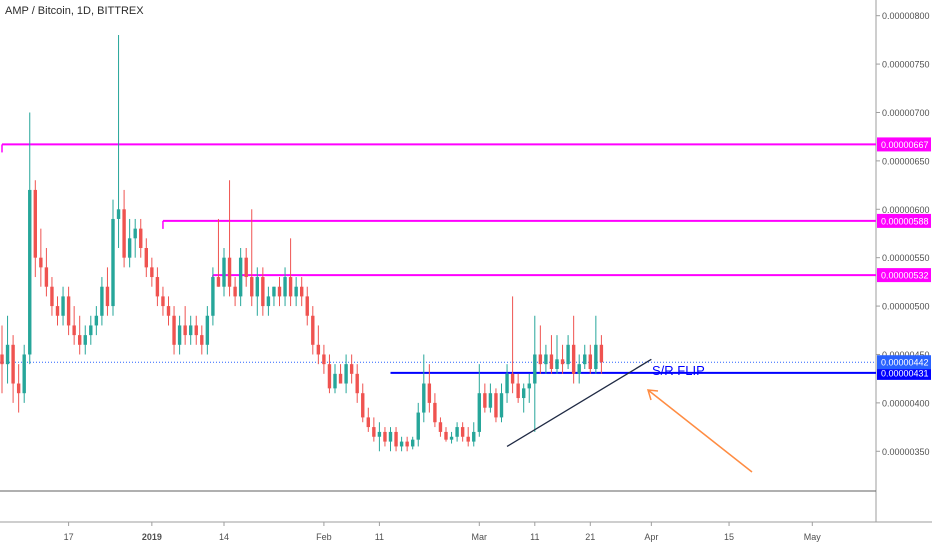 The height and width of the screenshot is (555, 932). What do you see at coordinates (651, 537) in the screenshot?
I see `x-tick-label: Apr` at bounding box center [651, 537].